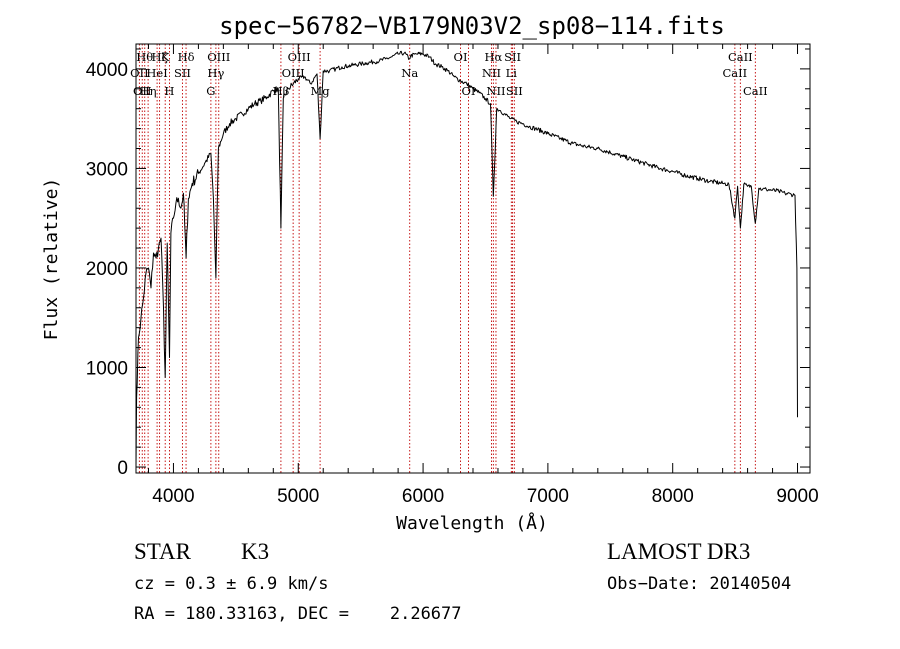  Describe the element at coordinates (139, 73) in the screenshot. I see `line-label-3727: OII` at that location.